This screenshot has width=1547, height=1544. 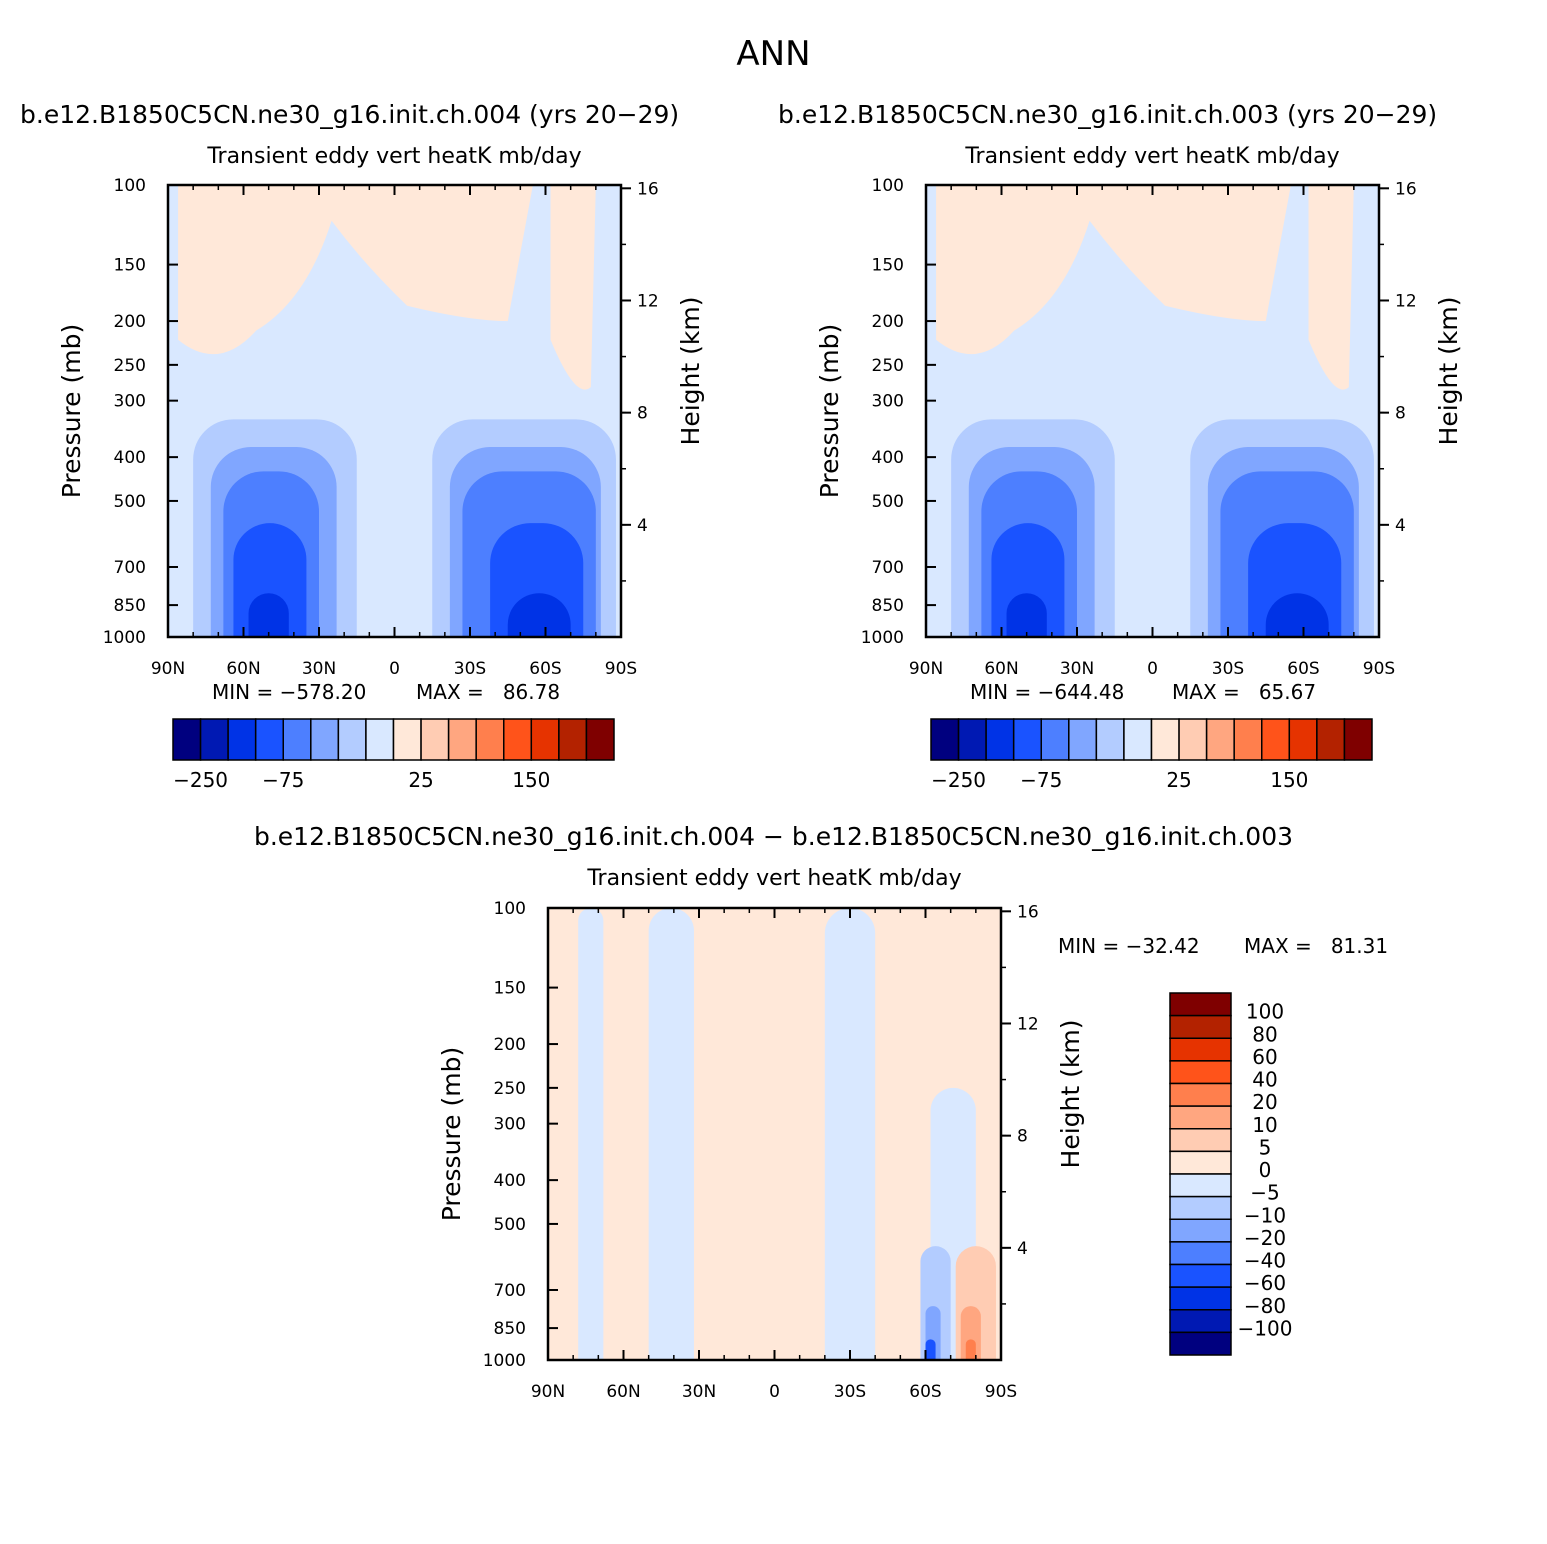 I want to click on panel1-max-label: MAX = 86.78, so click(x=488, y=692).